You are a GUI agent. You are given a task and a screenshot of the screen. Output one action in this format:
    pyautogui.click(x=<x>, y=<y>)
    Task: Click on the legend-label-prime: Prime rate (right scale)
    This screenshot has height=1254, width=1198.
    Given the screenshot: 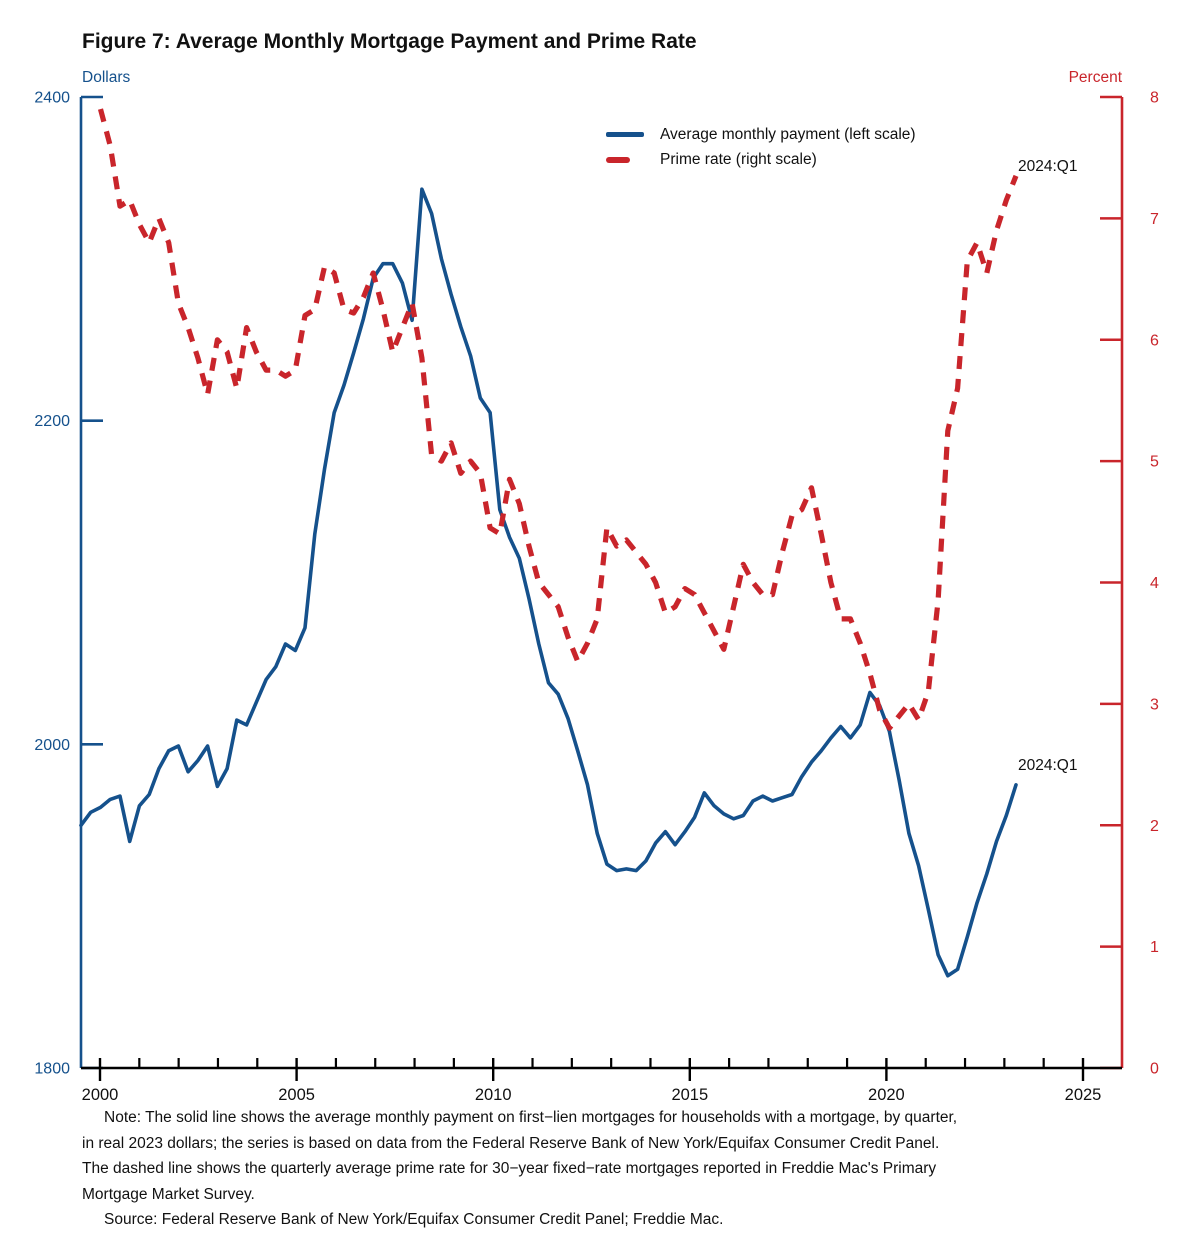 What is the action you would take?
    pyautogui.click(x=738, y=159)
    